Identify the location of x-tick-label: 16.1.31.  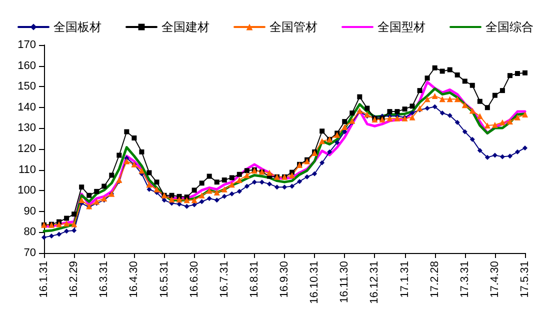
(44, 279).